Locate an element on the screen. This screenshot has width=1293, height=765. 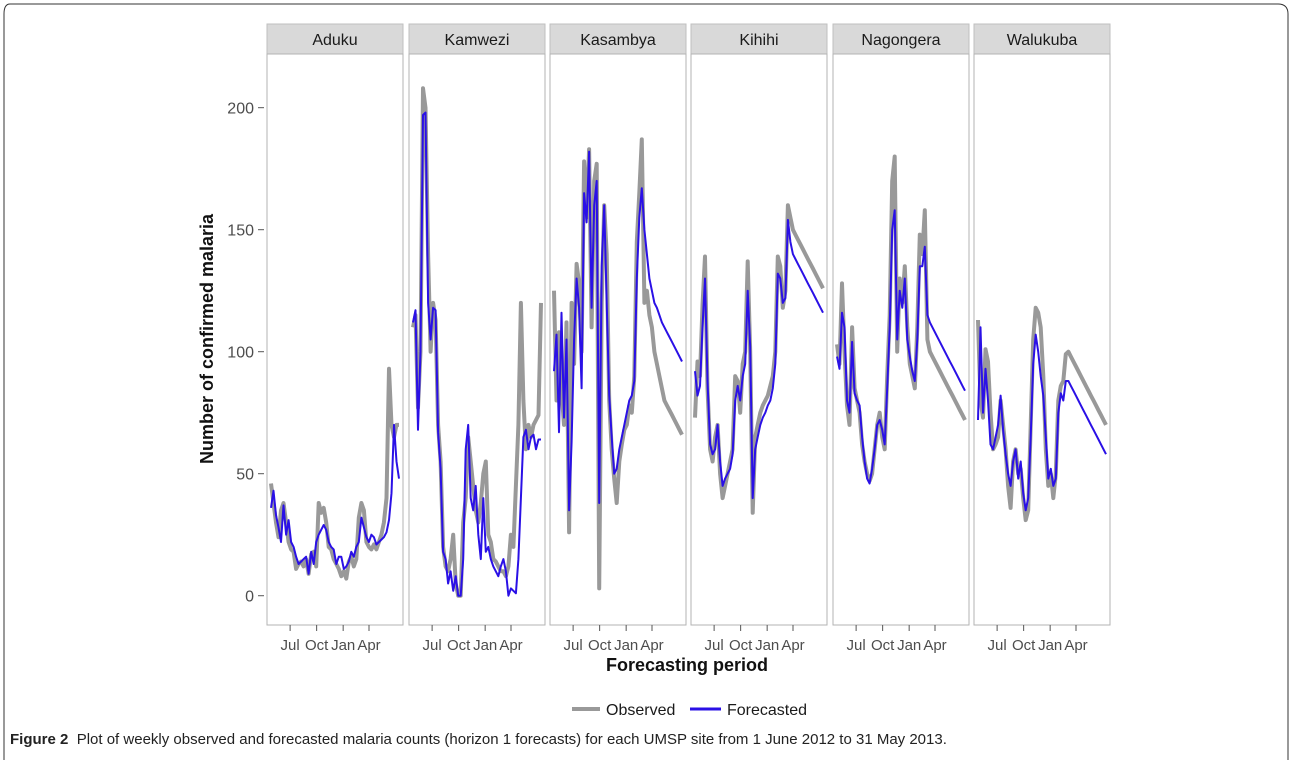
facet-label-walukuba: Walukuba is located at coordinates (1042, 40).